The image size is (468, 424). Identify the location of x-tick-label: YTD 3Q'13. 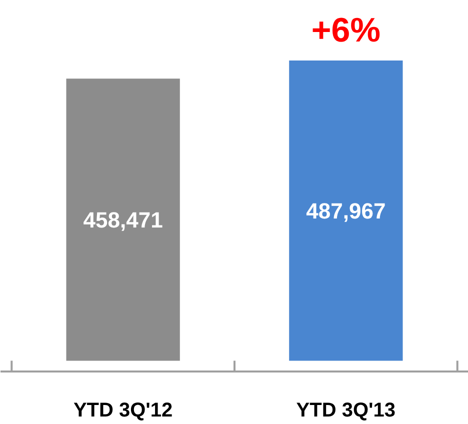
(346, 411).